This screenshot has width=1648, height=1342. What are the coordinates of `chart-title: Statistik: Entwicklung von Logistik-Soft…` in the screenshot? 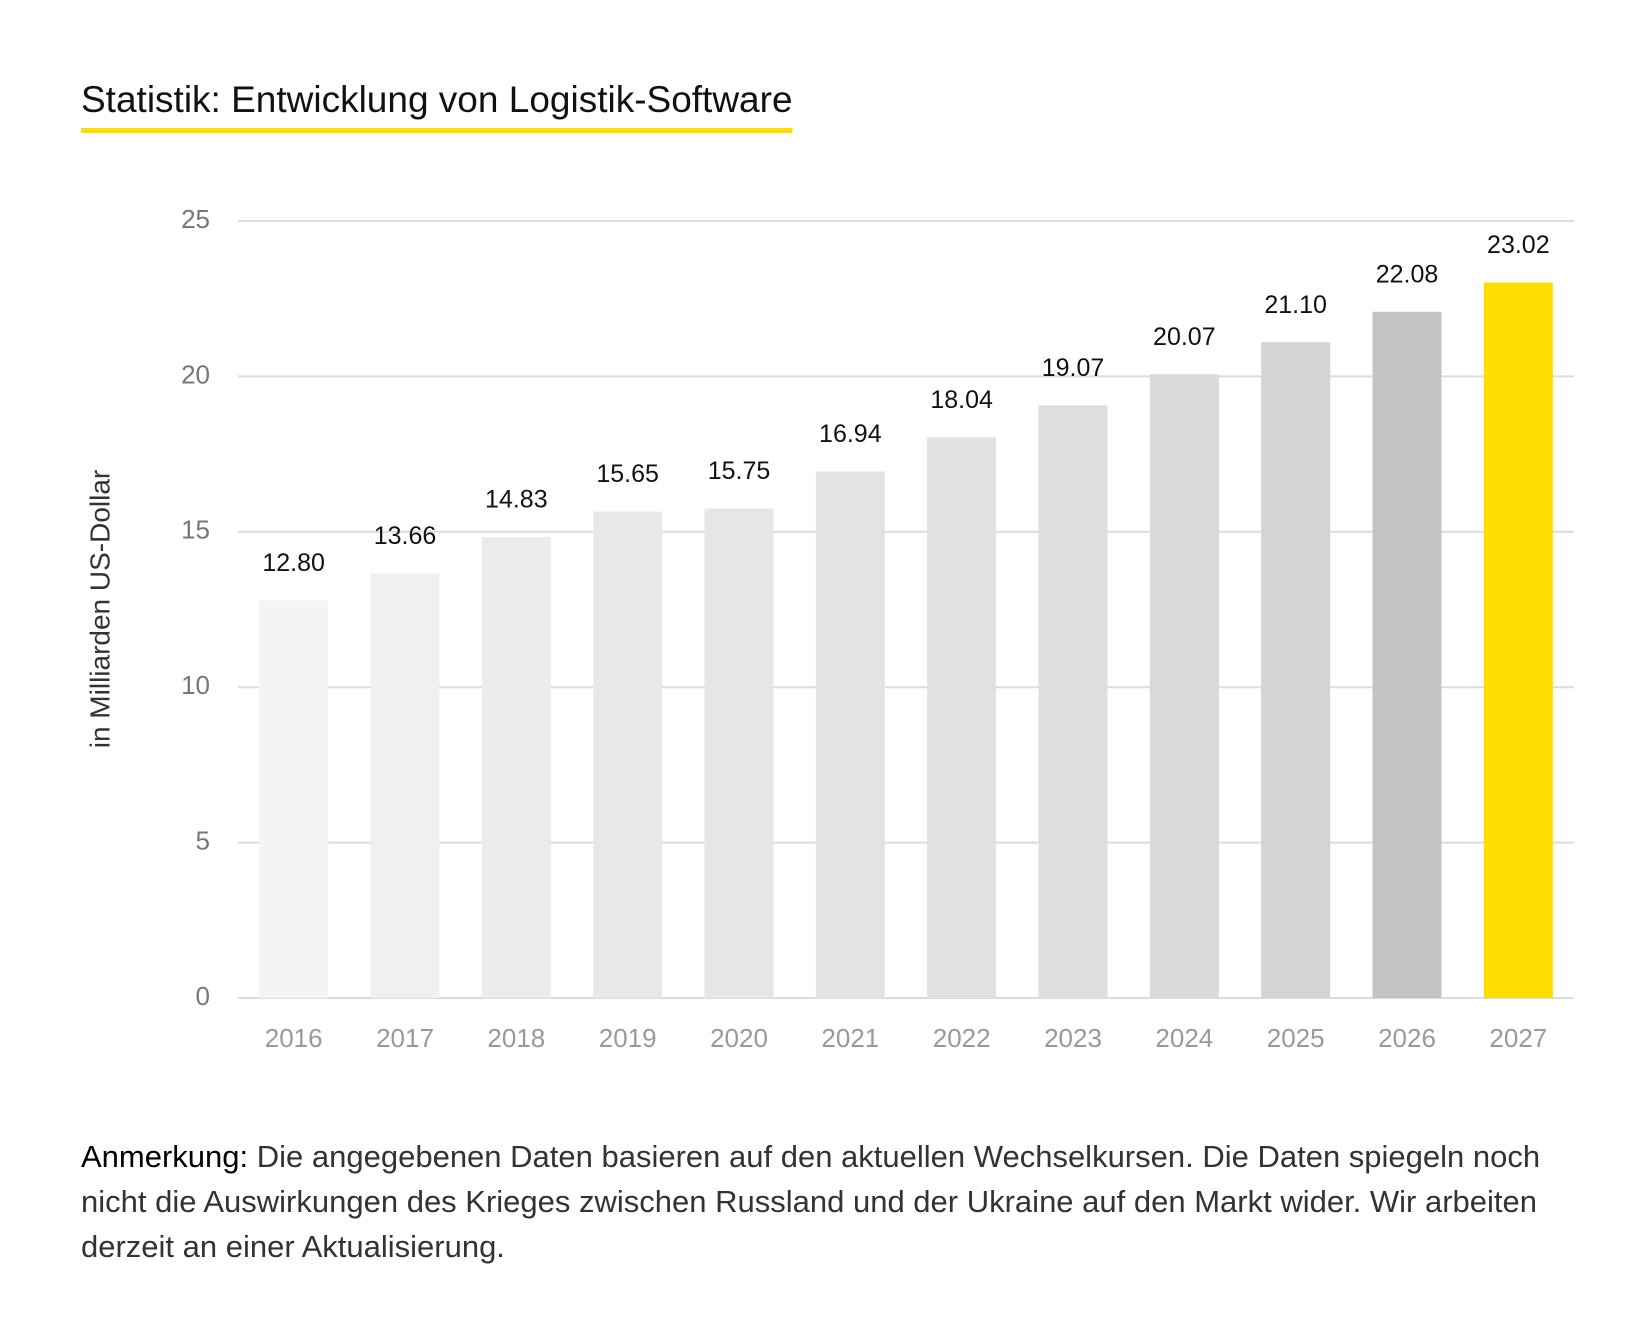 It's located at (437, 99).